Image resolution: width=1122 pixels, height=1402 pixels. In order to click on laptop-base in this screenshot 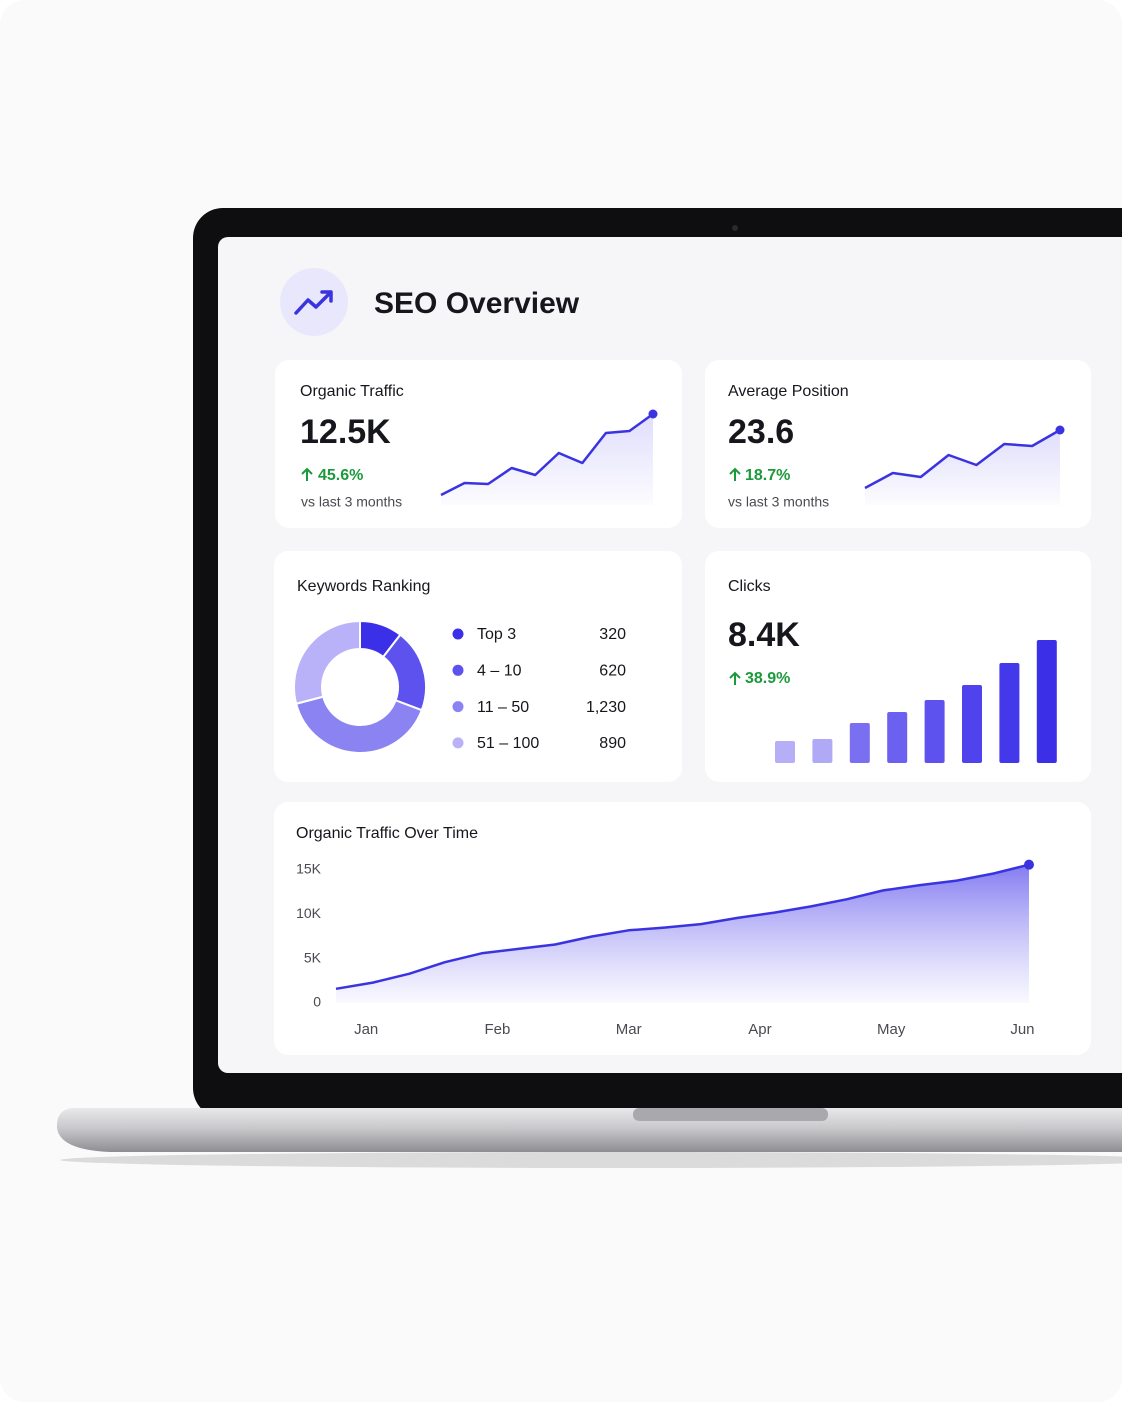, I will do `click(589, 1130)`.